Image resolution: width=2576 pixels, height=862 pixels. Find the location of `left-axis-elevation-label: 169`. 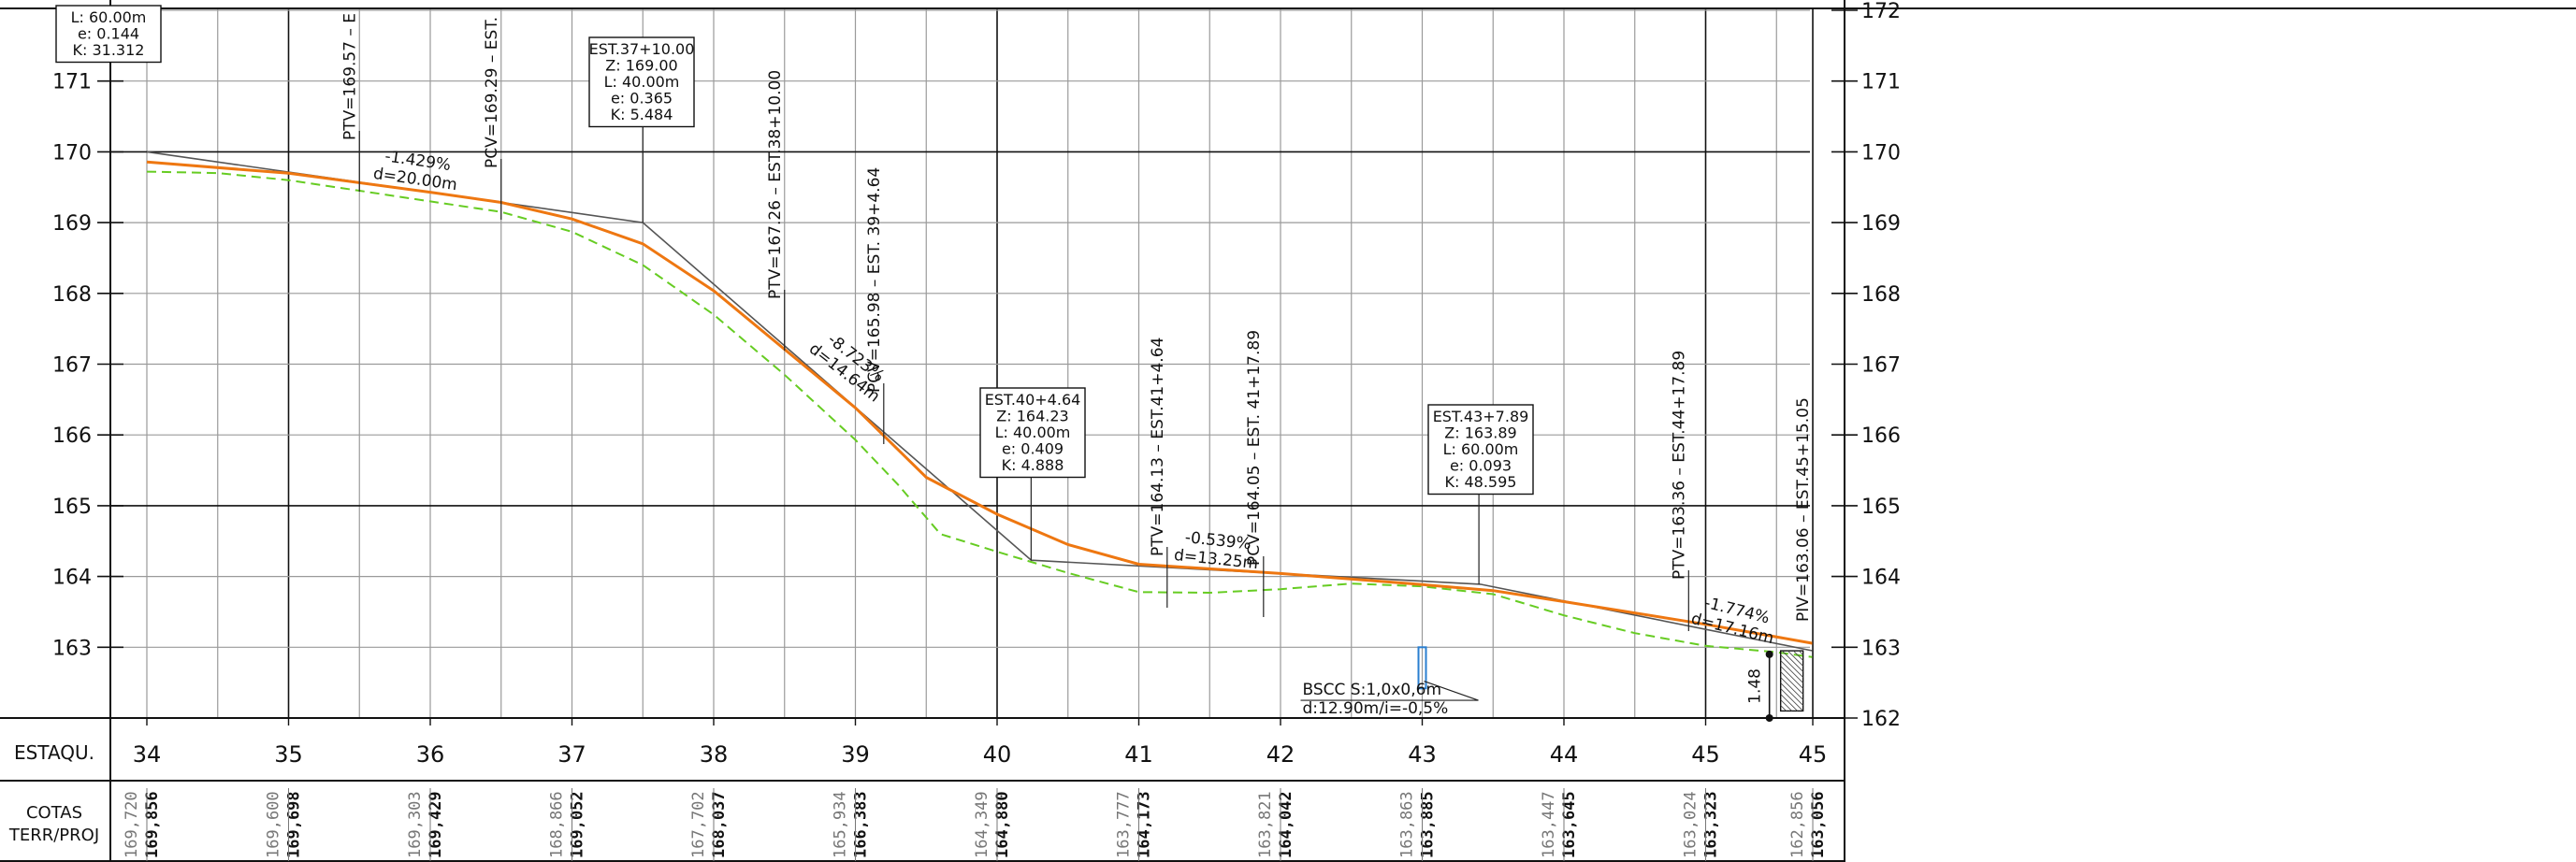

left-axis-elevation-label: 169 is located at coordinates (72, 224).